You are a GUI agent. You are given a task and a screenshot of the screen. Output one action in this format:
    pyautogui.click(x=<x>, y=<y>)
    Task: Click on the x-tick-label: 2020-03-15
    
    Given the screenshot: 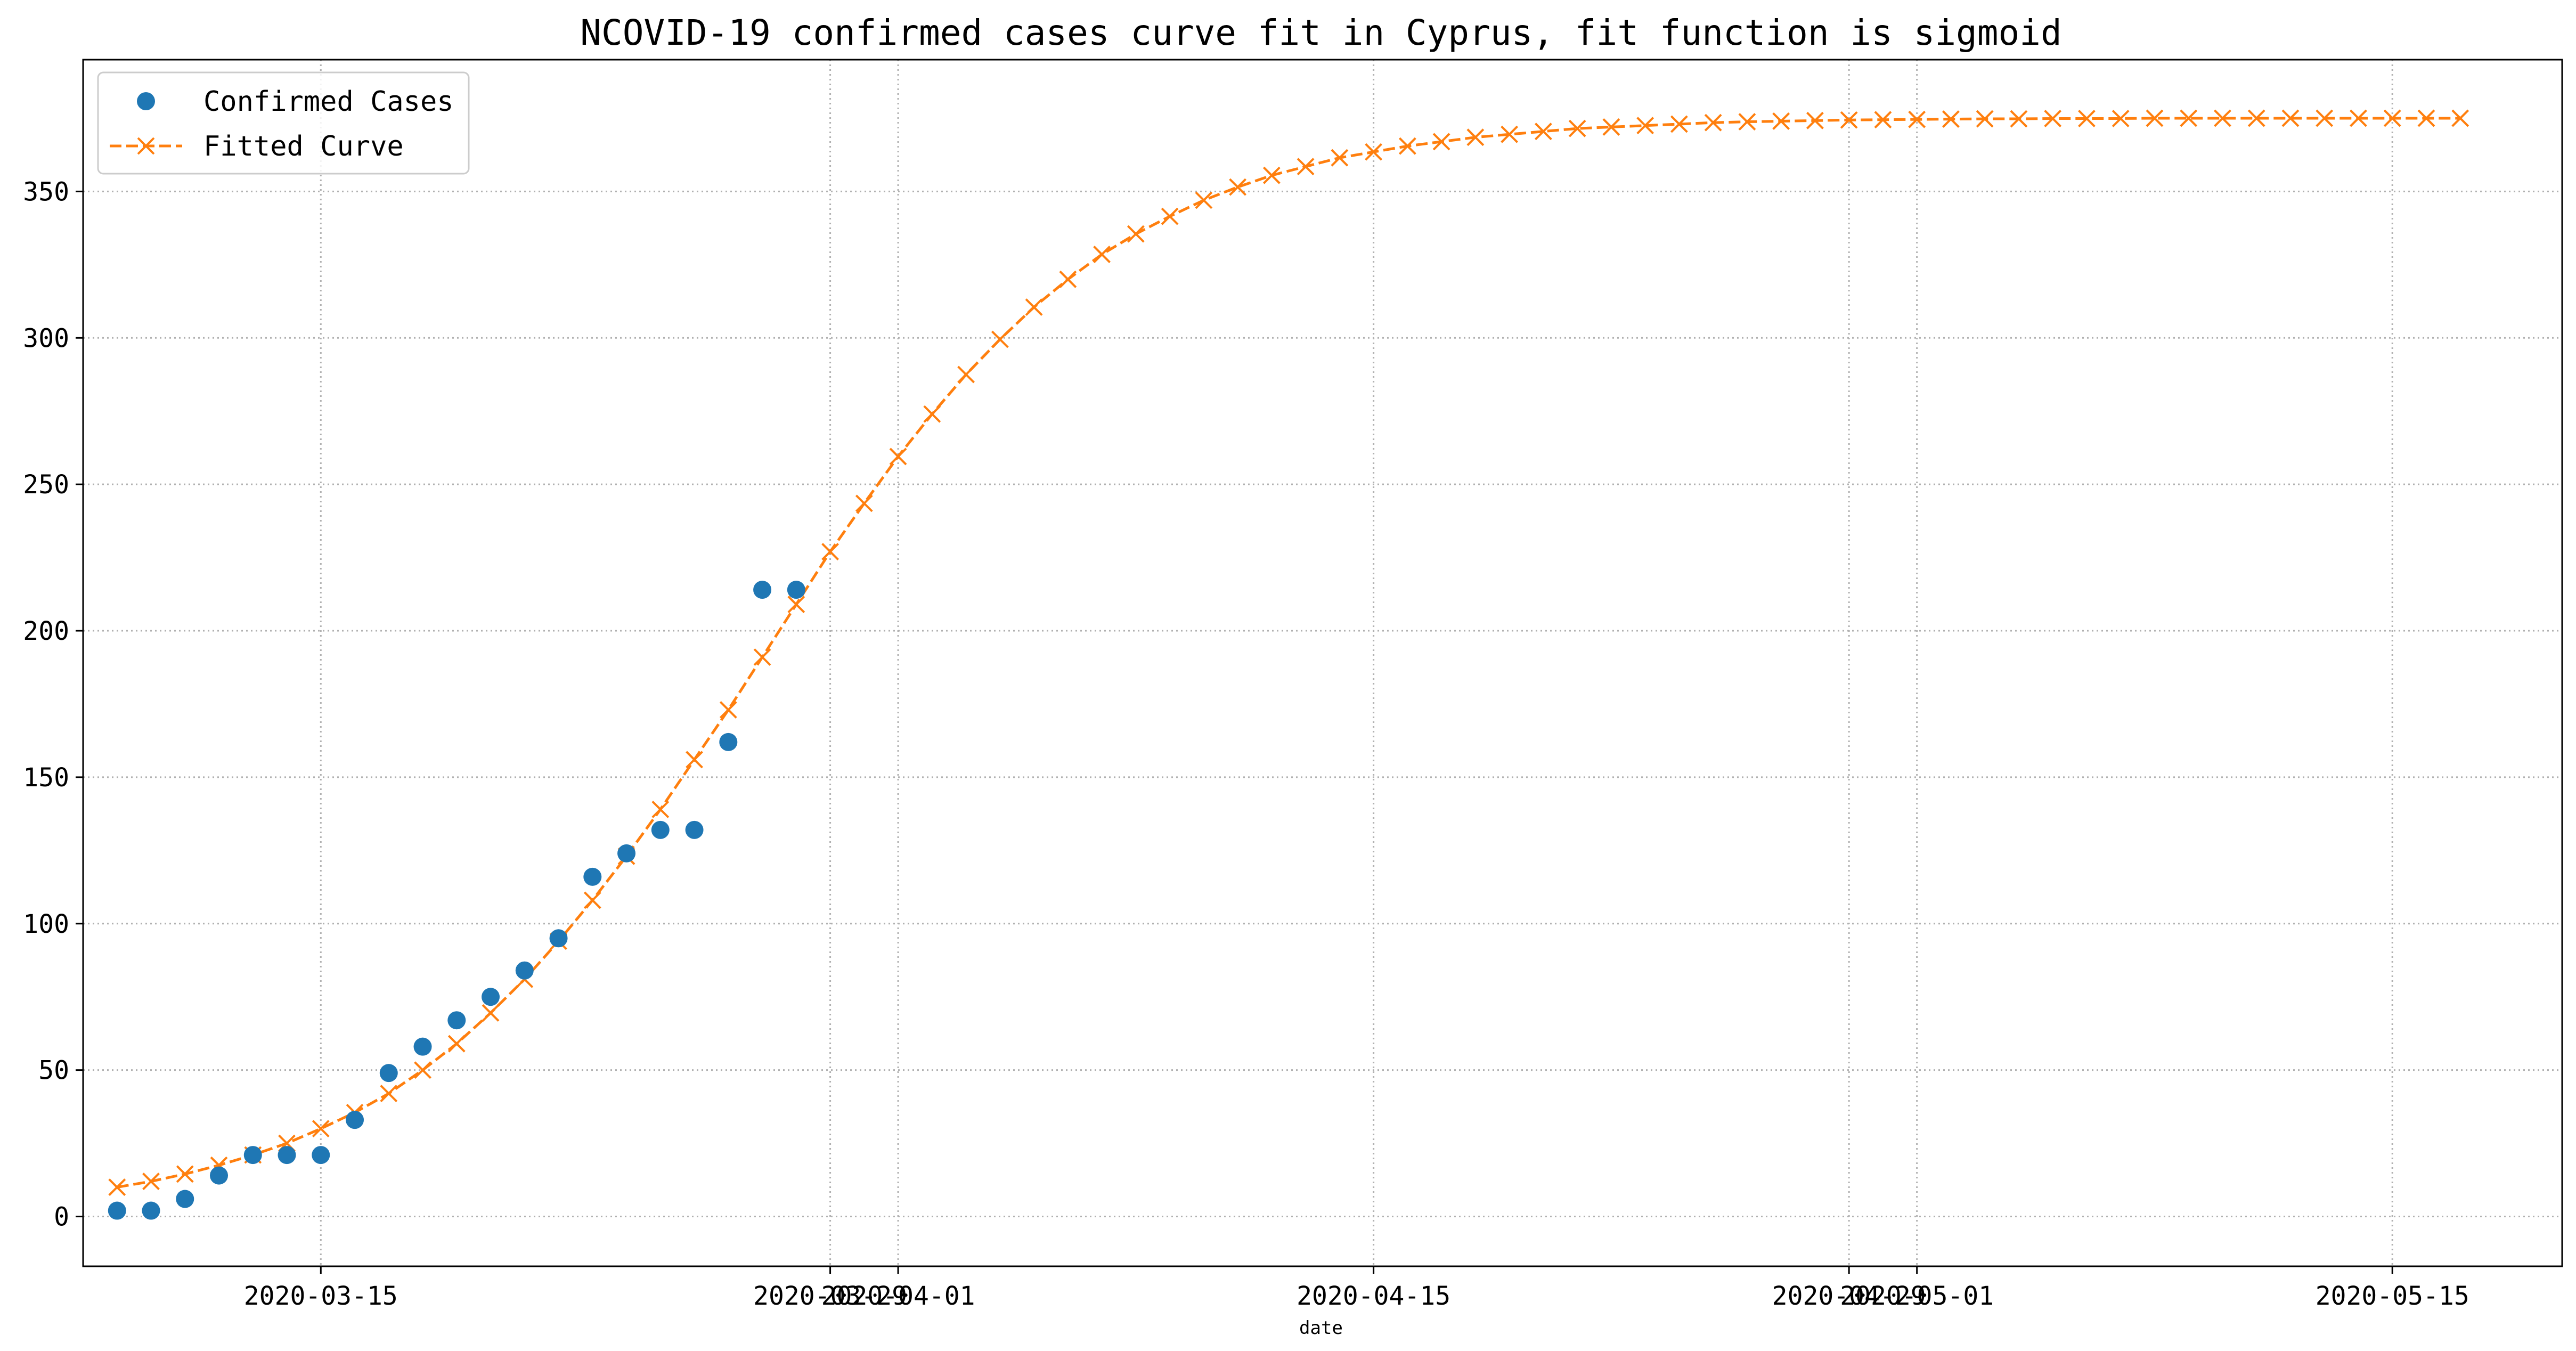 What is the action you would take?
    pyautogui.click(x=321, y=1296)
    